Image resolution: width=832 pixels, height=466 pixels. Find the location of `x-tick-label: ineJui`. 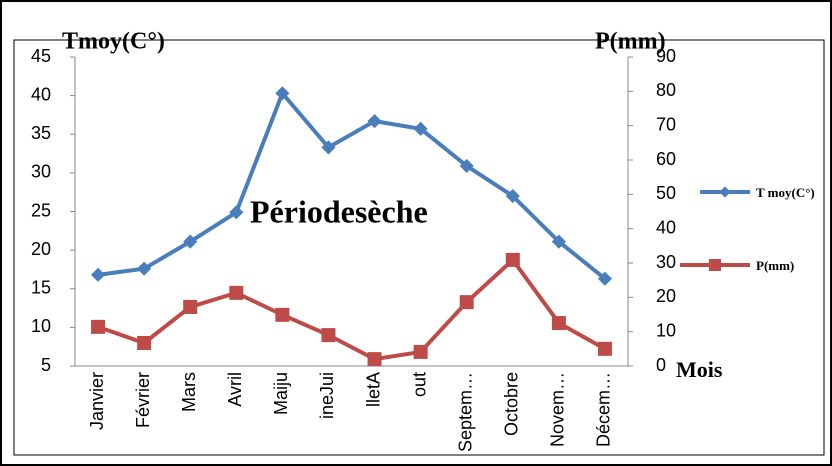

x-tick-label: ineJui is located at coordinates (327, 395).